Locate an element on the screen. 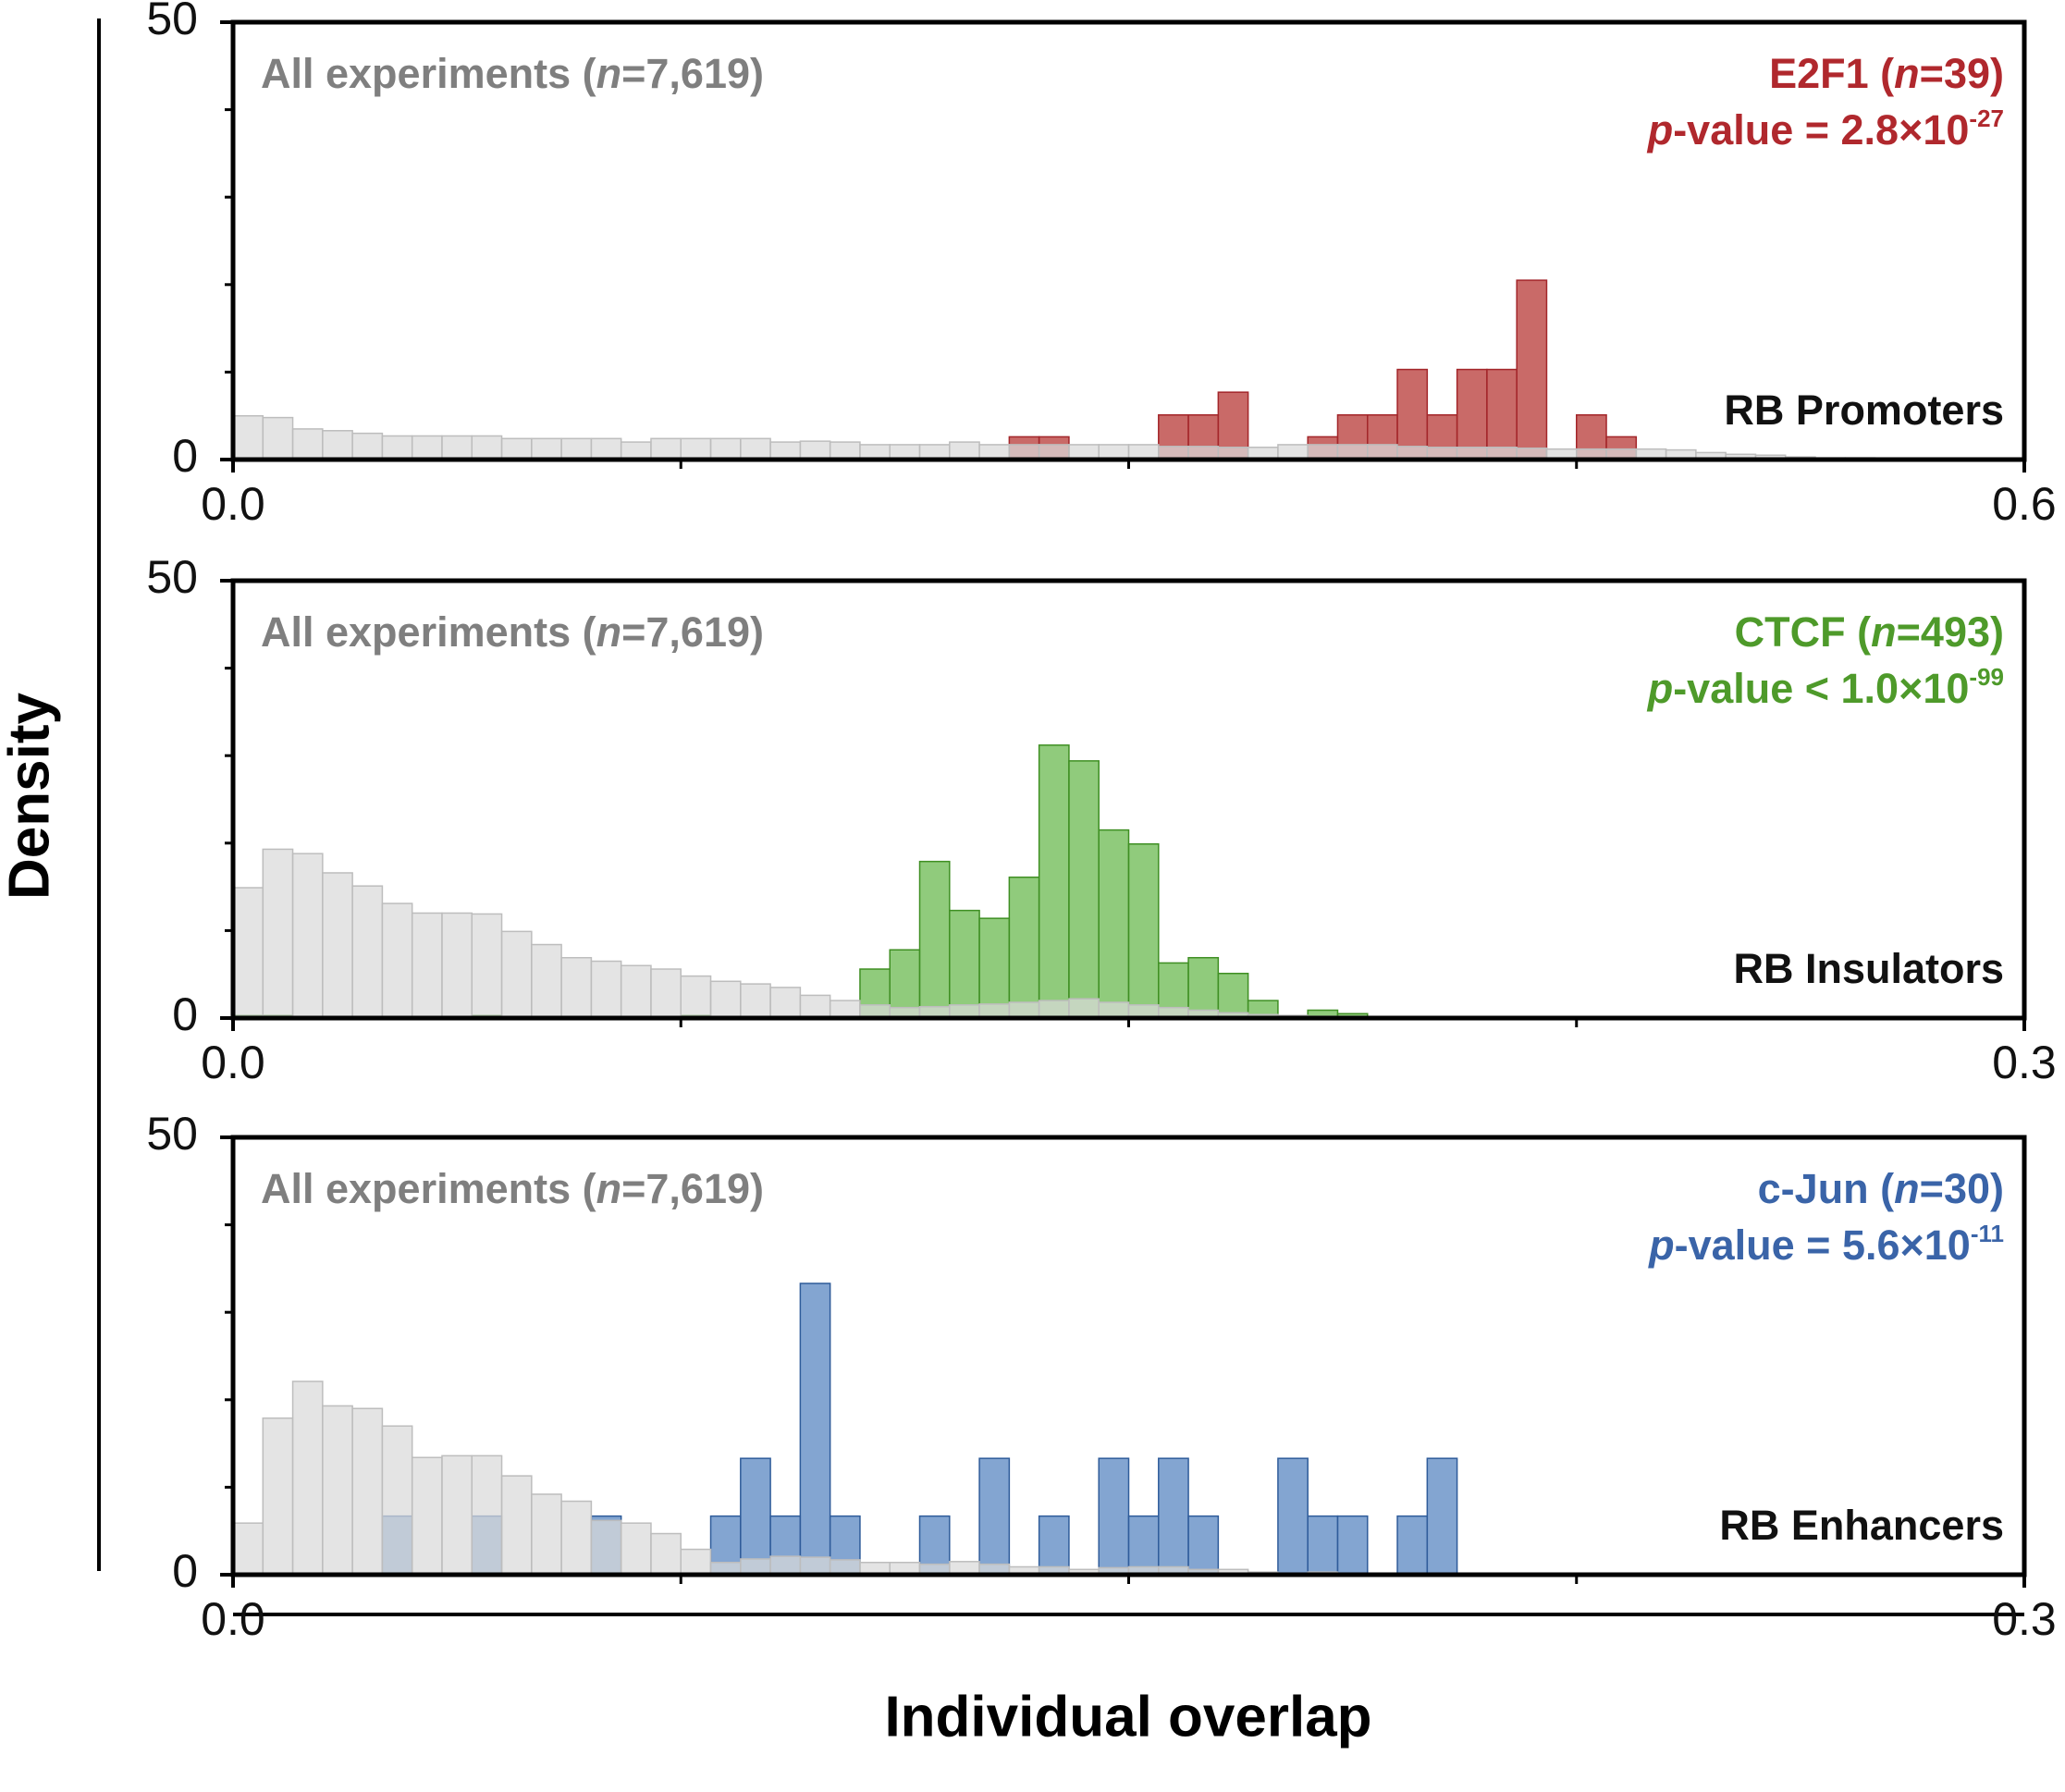 Image resolution: width=2065 pixels, height=1792 pixels. text-run: c-Jun ( is located at coordinates (1827, 1188).